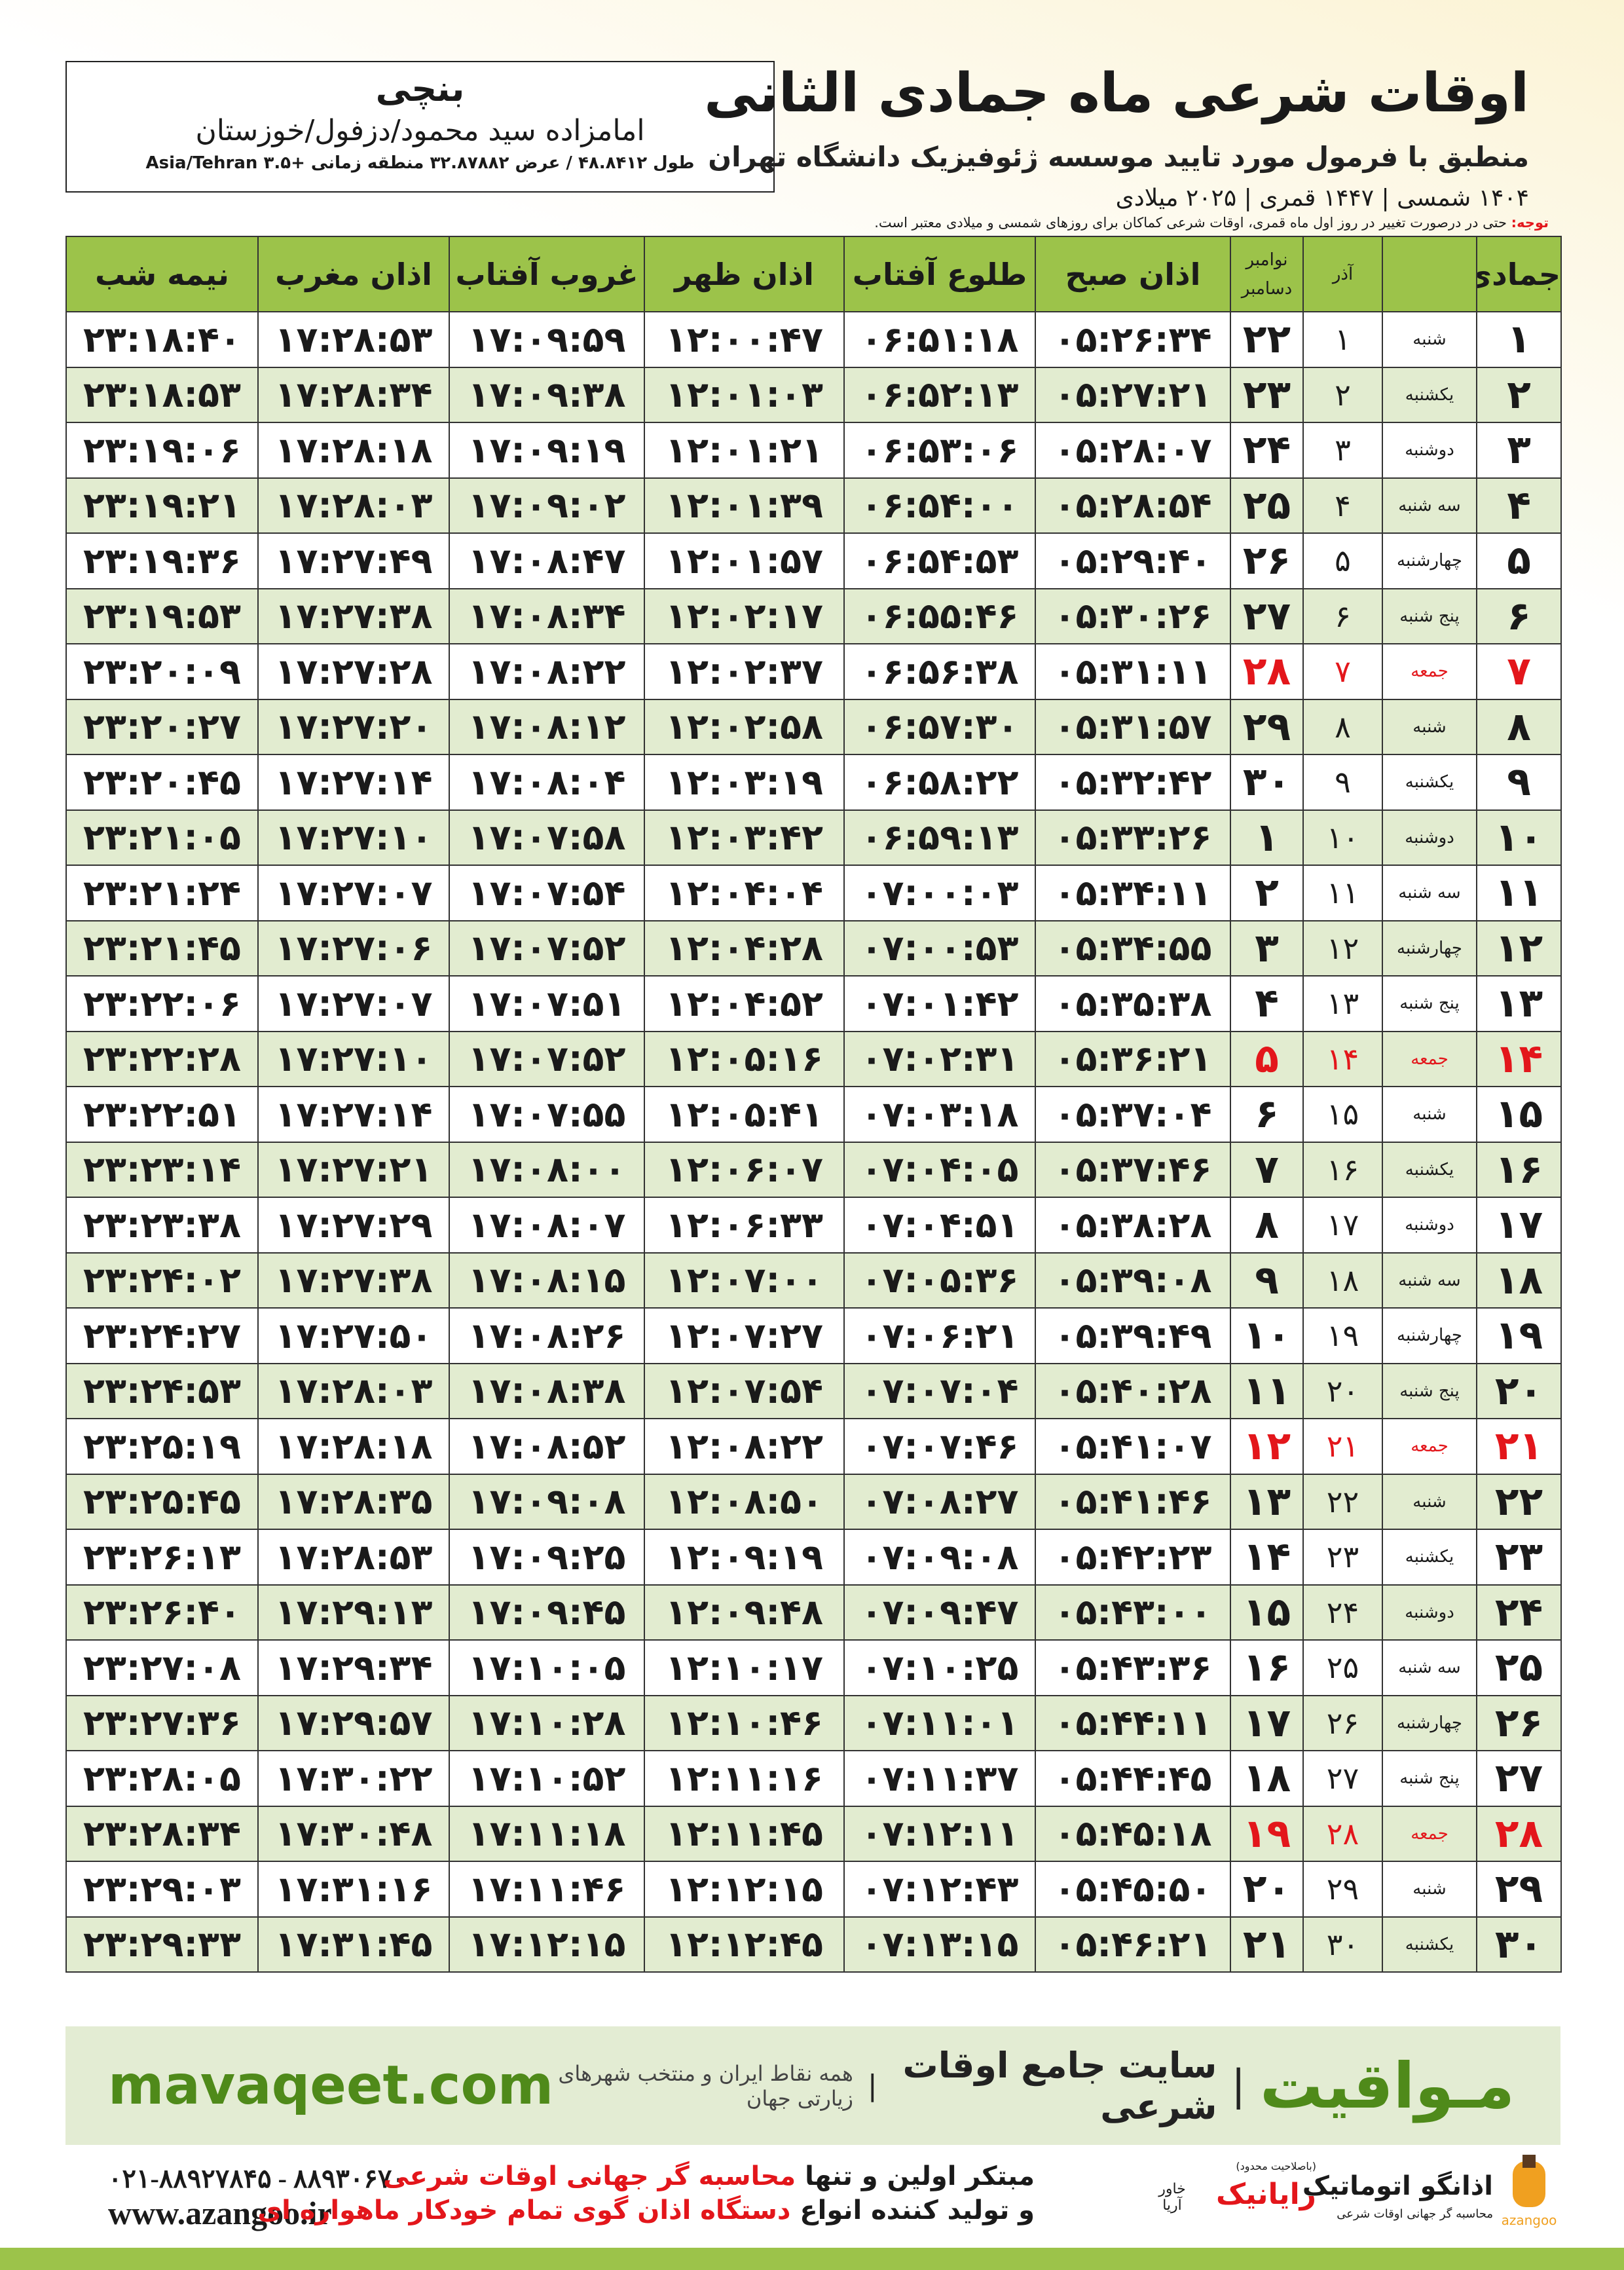 This screenshot has width=1624, height=2270. What do you see at coordinates (744, 1335) in the screenshot?
I see `cell-dhuhr: ۱۲:۰۷:۲۷` at bounding box center [744, 1335].